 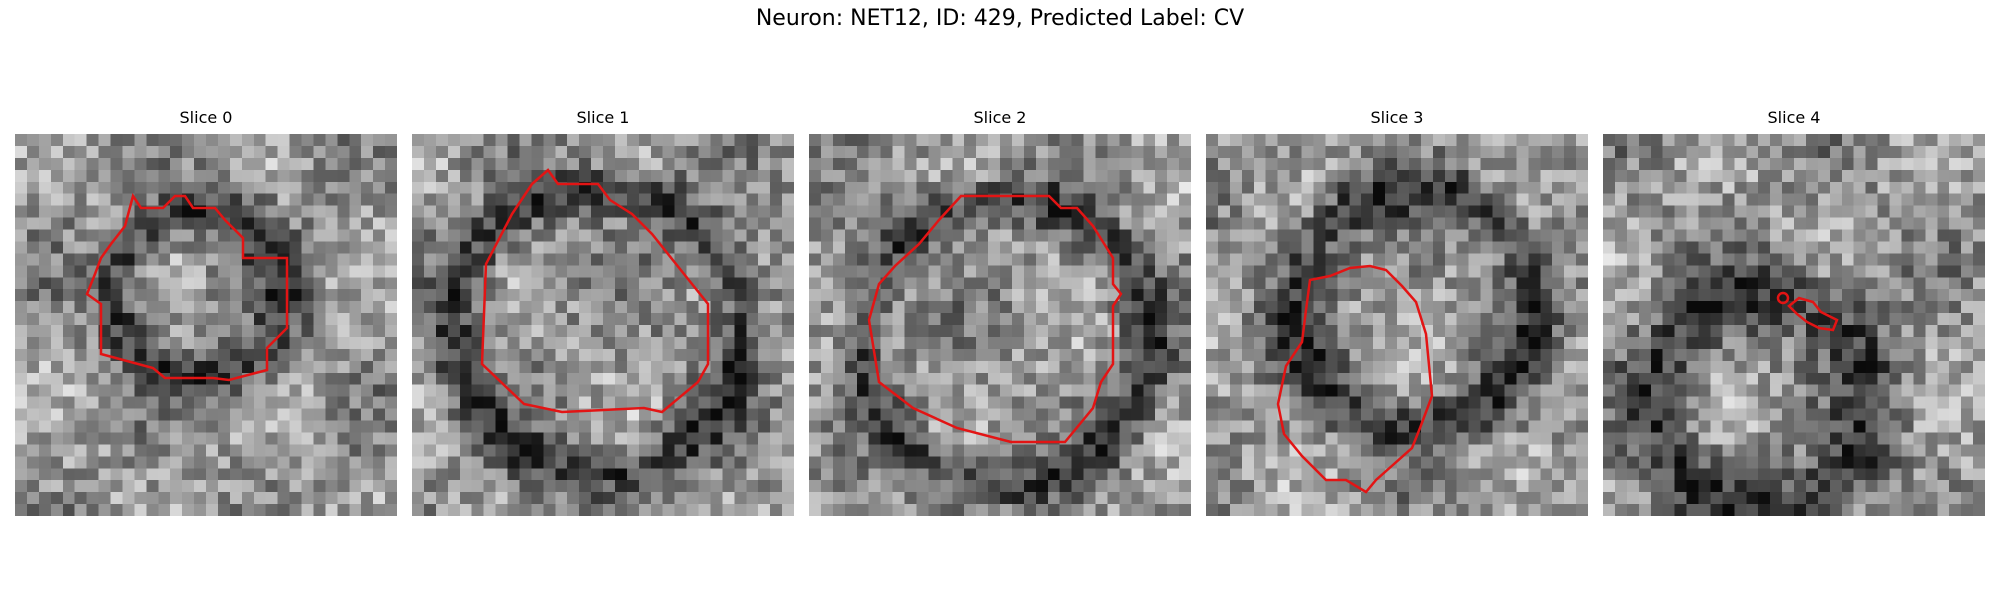 What do you see at coordinates (1783, 298) in the screenshot?
I see `slice-4-contour-small` at bounding box center [1783, 298].